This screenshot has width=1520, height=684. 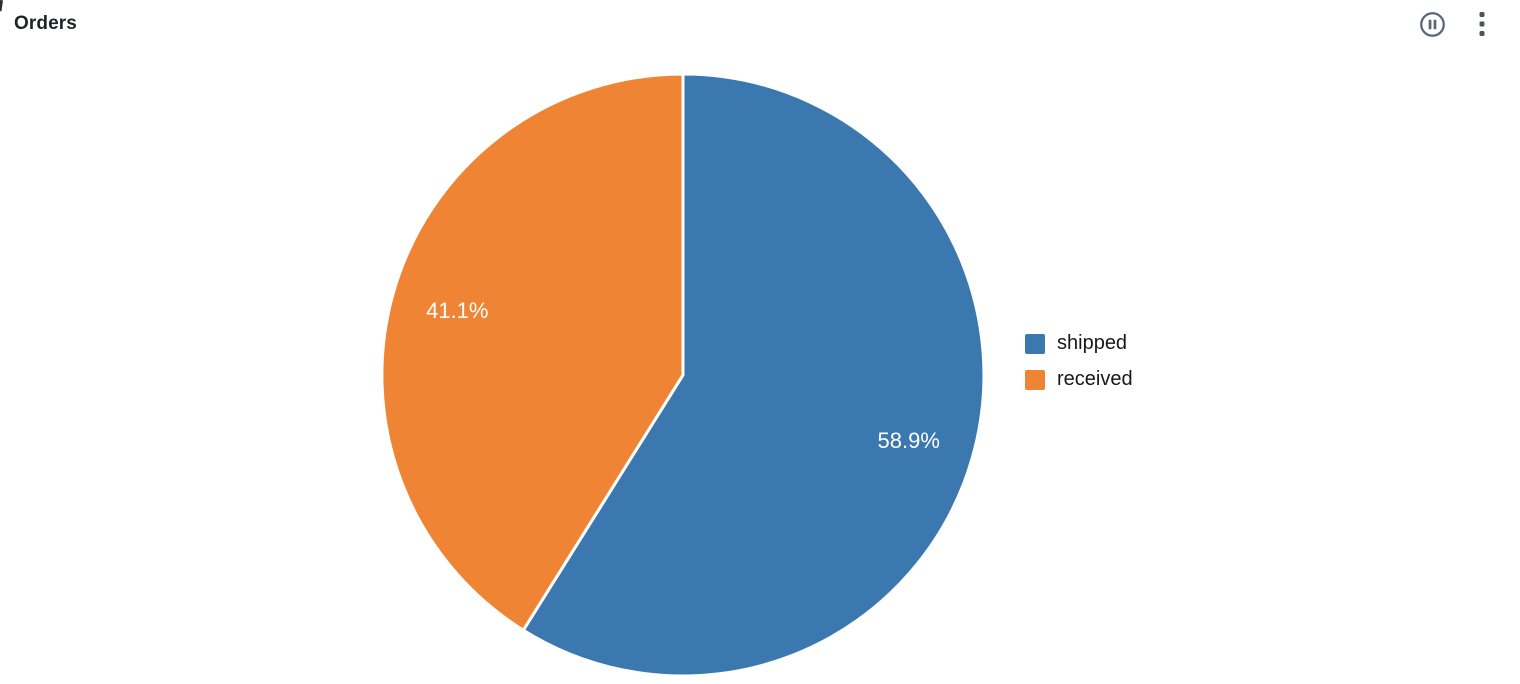 What do you see at coordinates (457, 310) in the screenshot?
I see `pie-slice-label-received: 41.1%` at bounding box center [457, 310].